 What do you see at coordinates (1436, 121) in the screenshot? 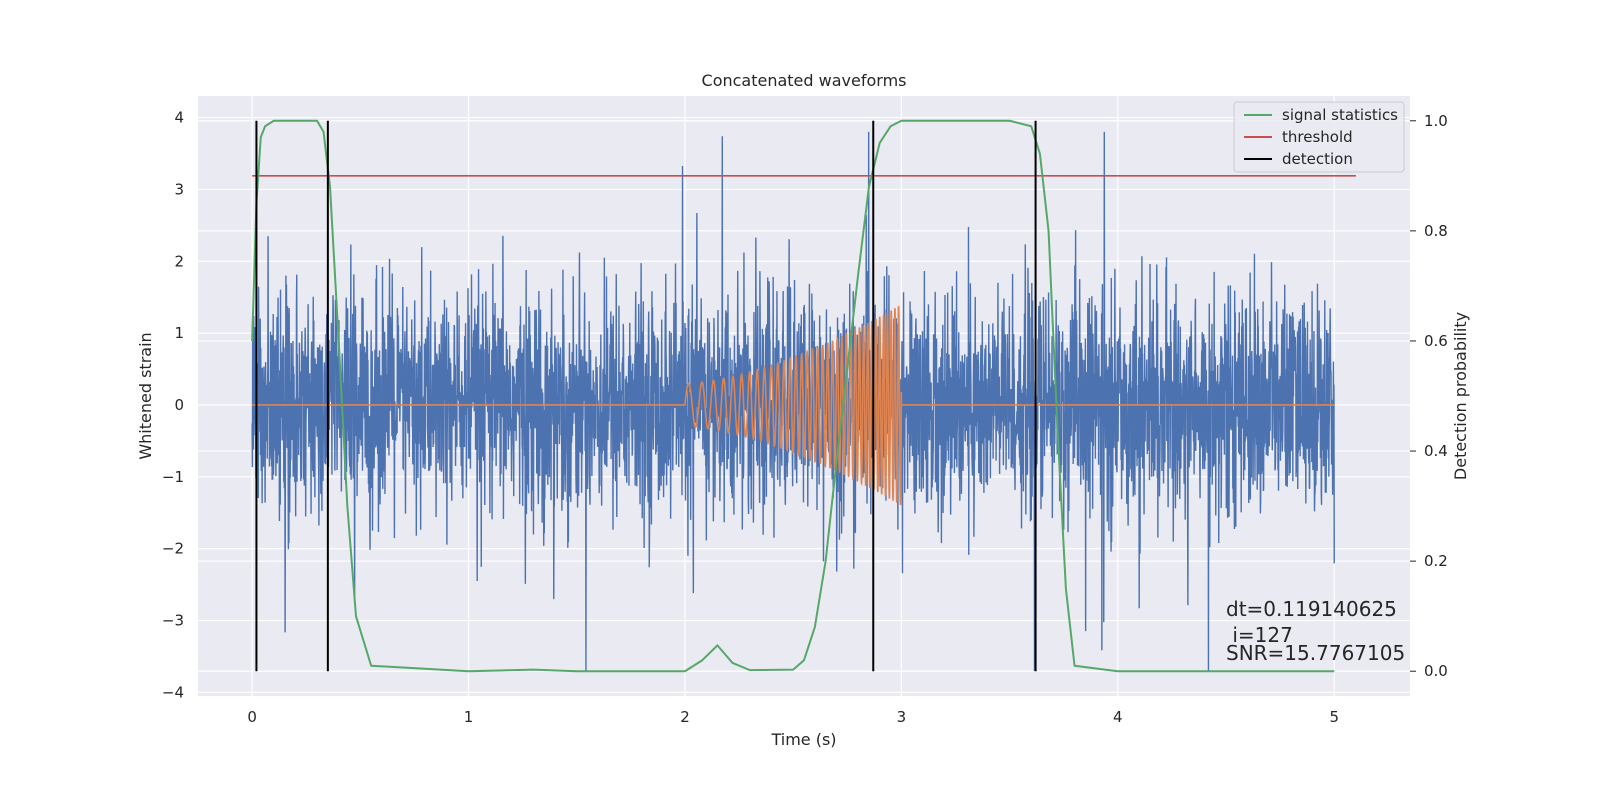
I see `y2-tick-label: 1.0` at bounding box center [1436, 121].